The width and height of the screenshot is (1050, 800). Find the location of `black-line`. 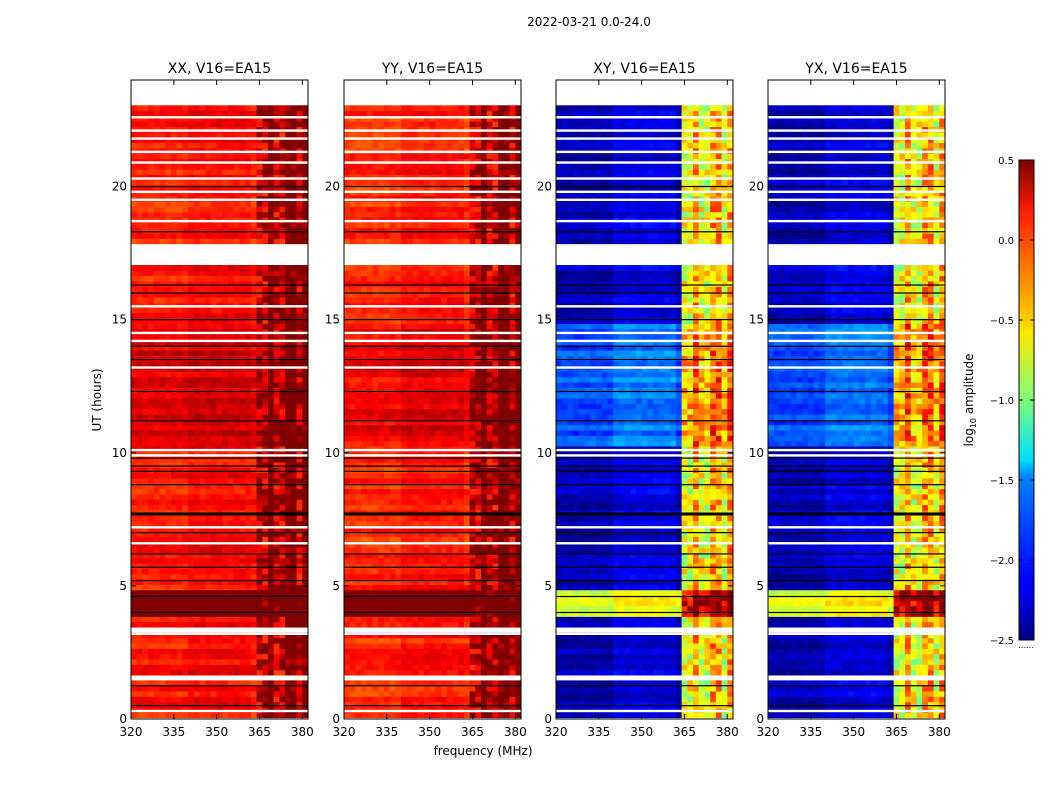

black-line is located at coordinates (219, 320).